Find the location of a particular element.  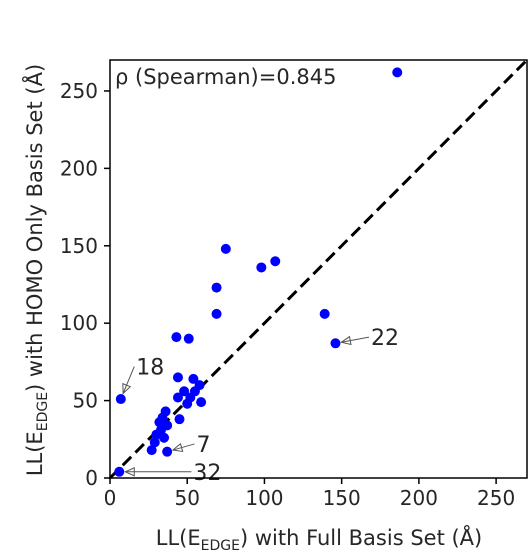

y-axis-label: LL(EEDGE) with HOMO Only Basis Set (Å) is located at coordinates (36, 270).